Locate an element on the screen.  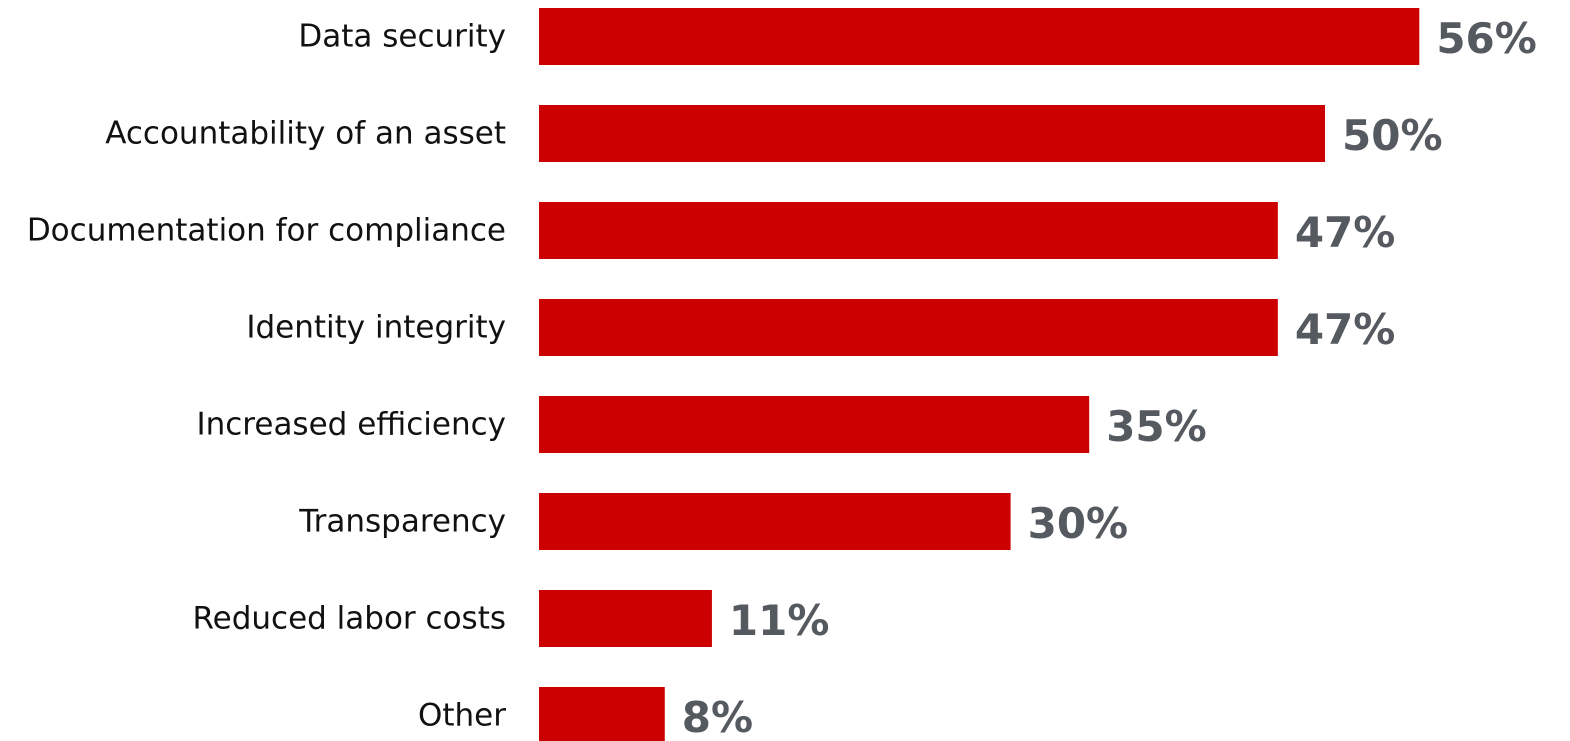
value-label: 56% is located at coordinates (1486, 38).